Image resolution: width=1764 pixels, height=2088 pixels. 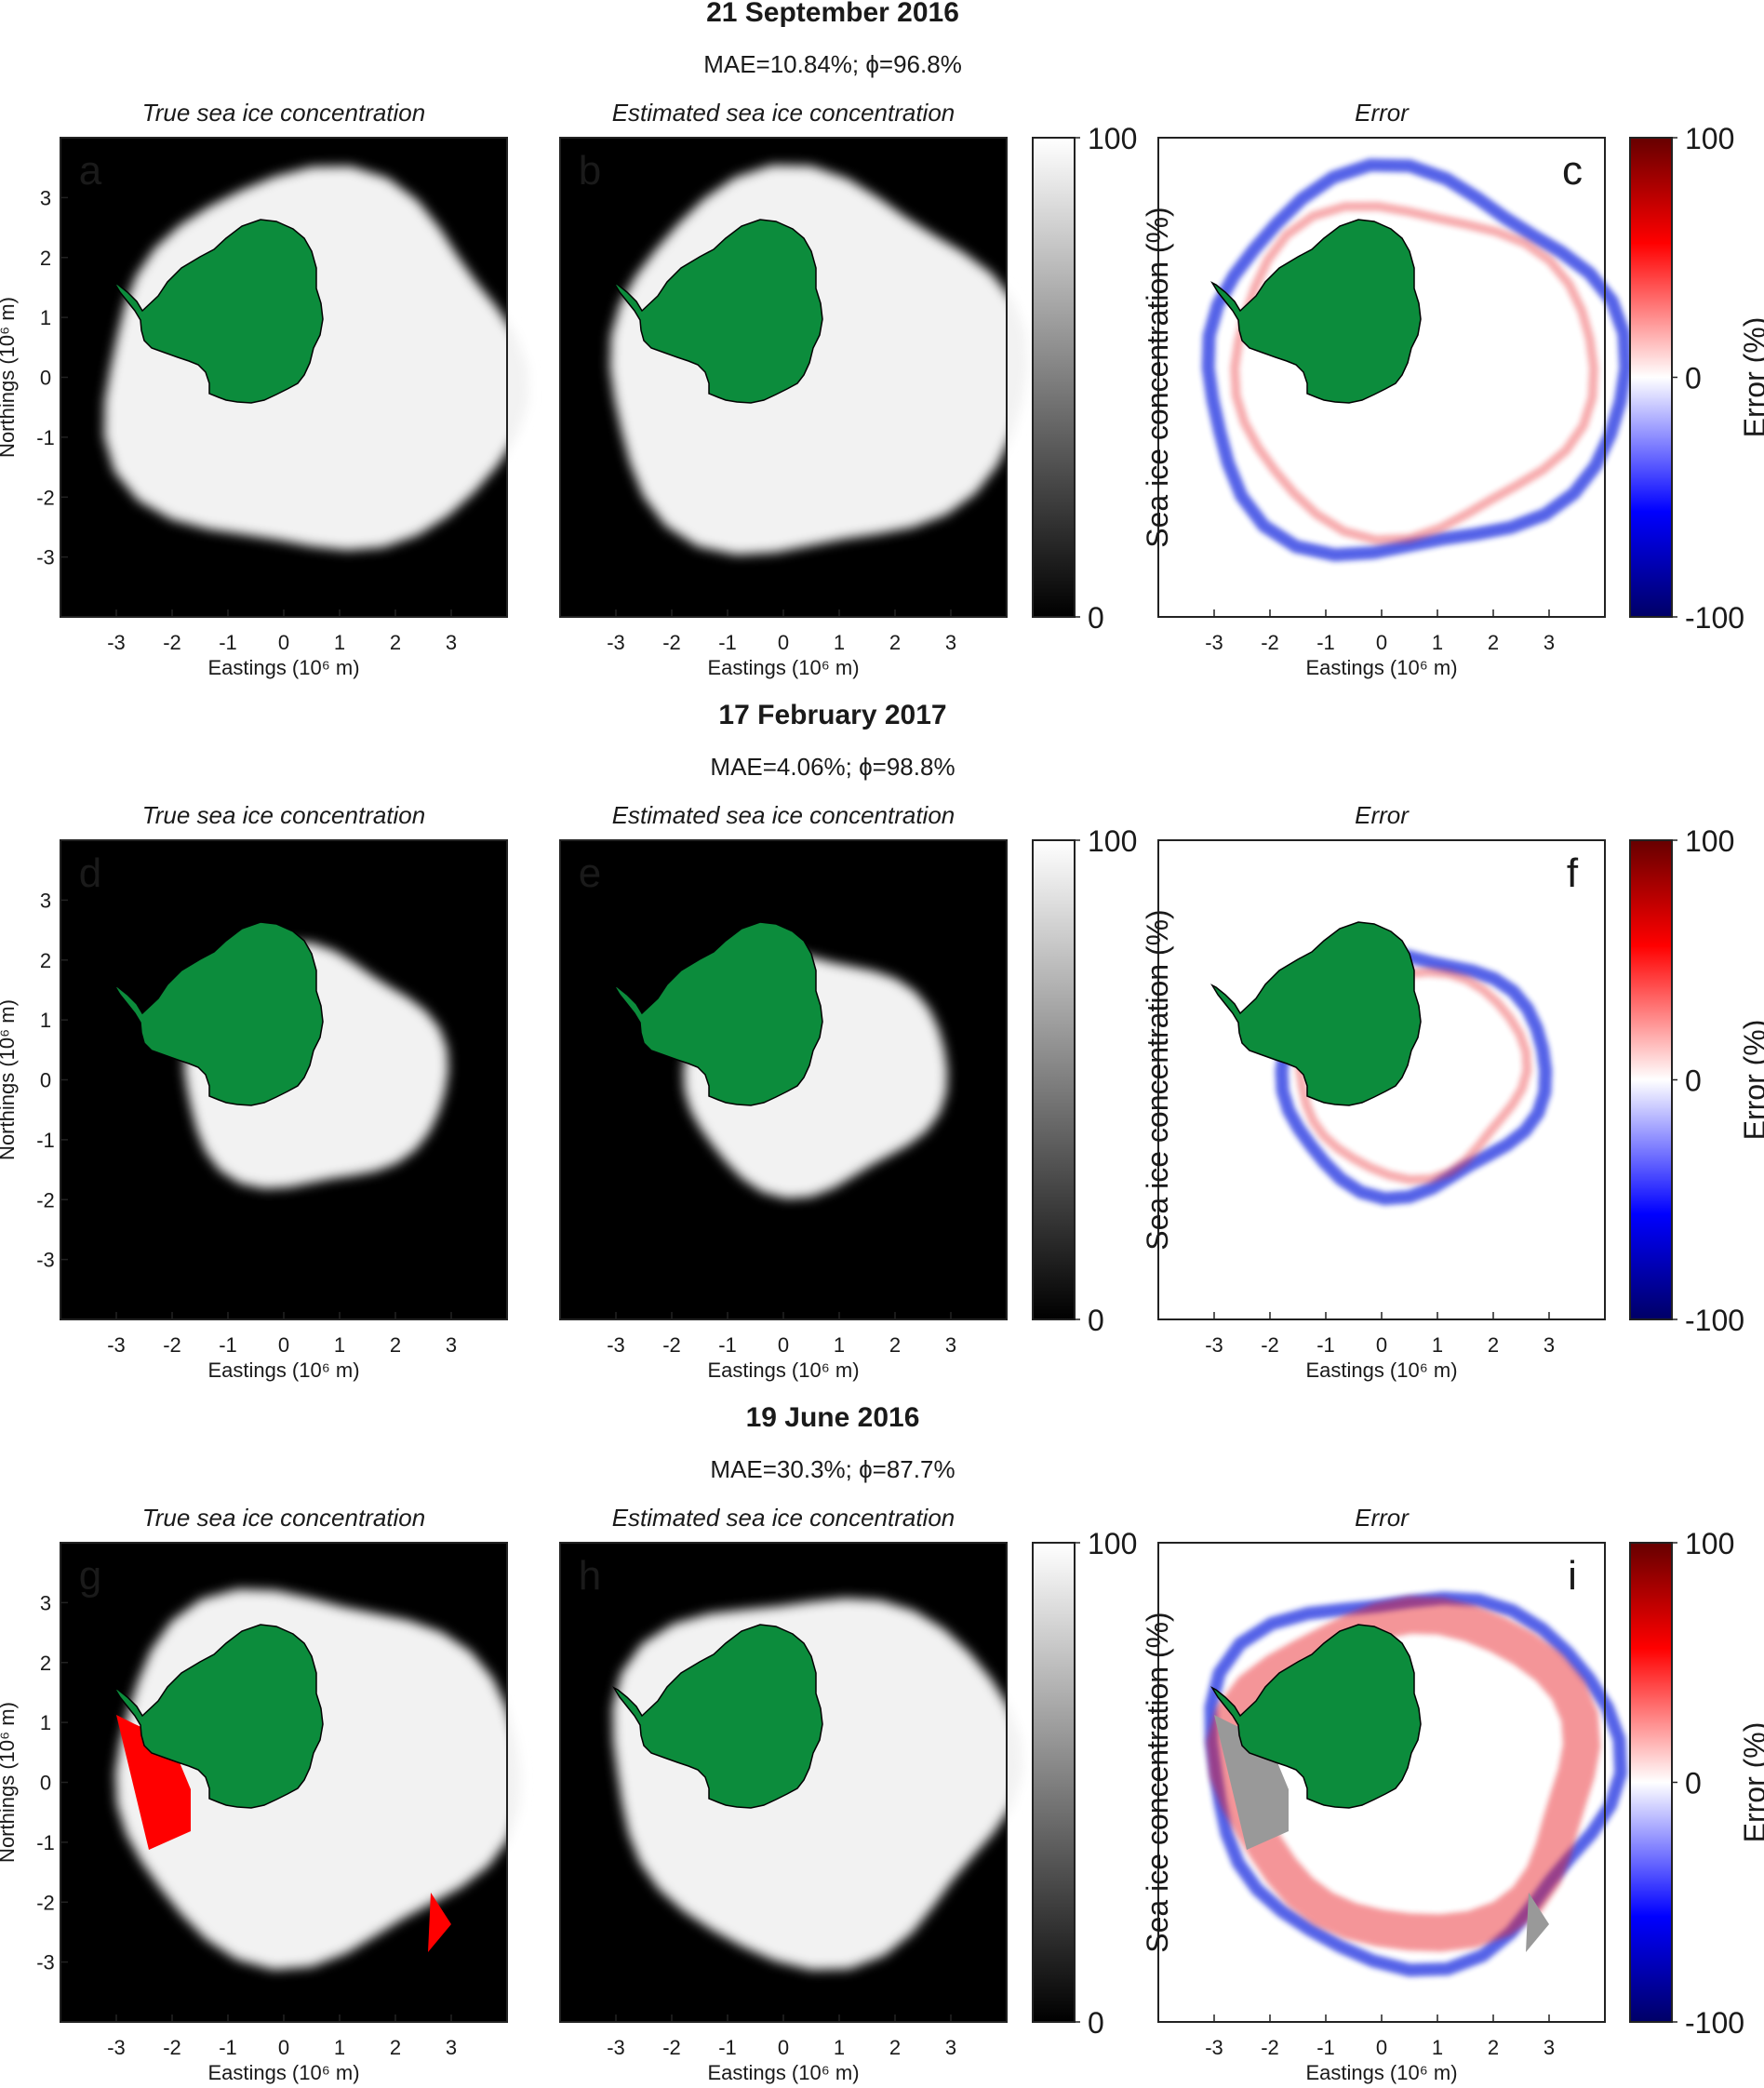 I want to click on panel-letter: h, so click(x=590, y=1576).